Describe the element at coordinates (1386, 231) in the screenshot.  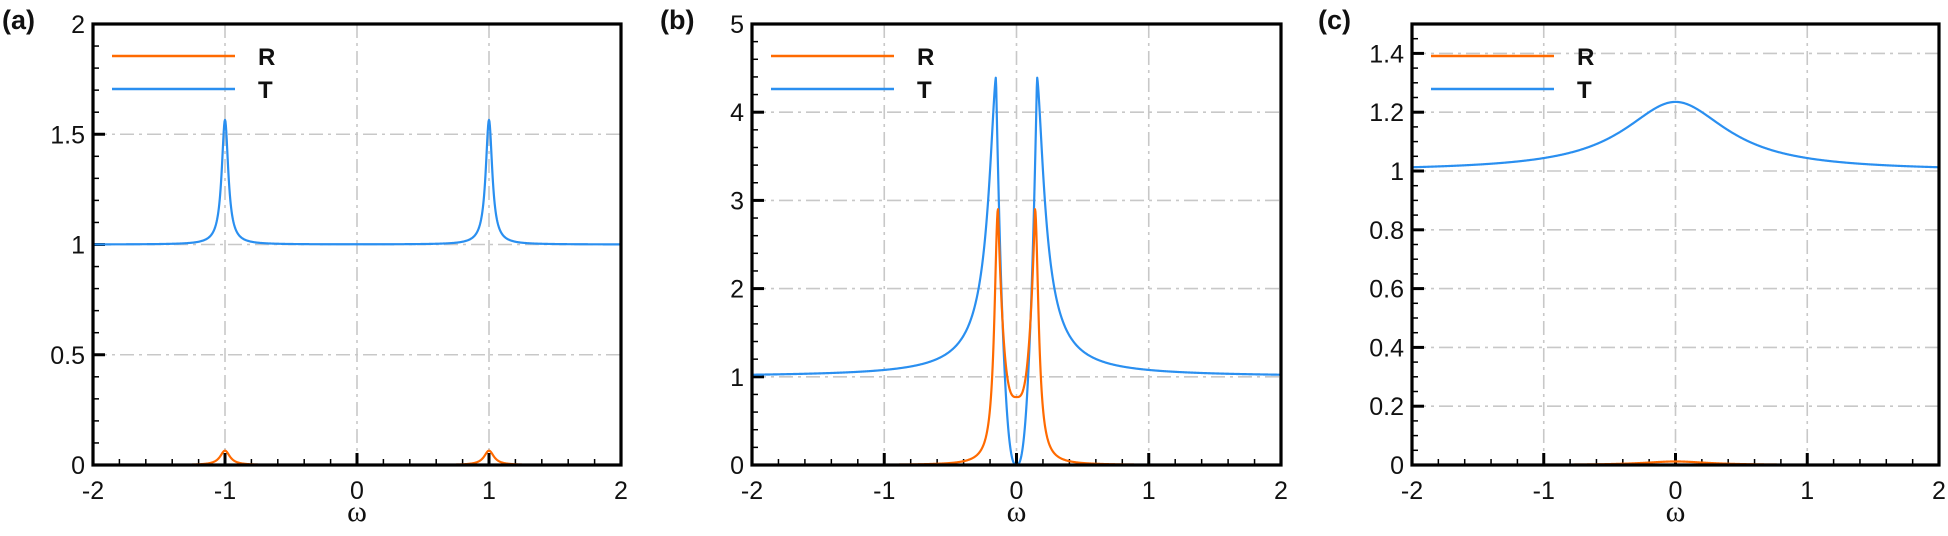
I see `y-tick-label: 0.8` at that location.